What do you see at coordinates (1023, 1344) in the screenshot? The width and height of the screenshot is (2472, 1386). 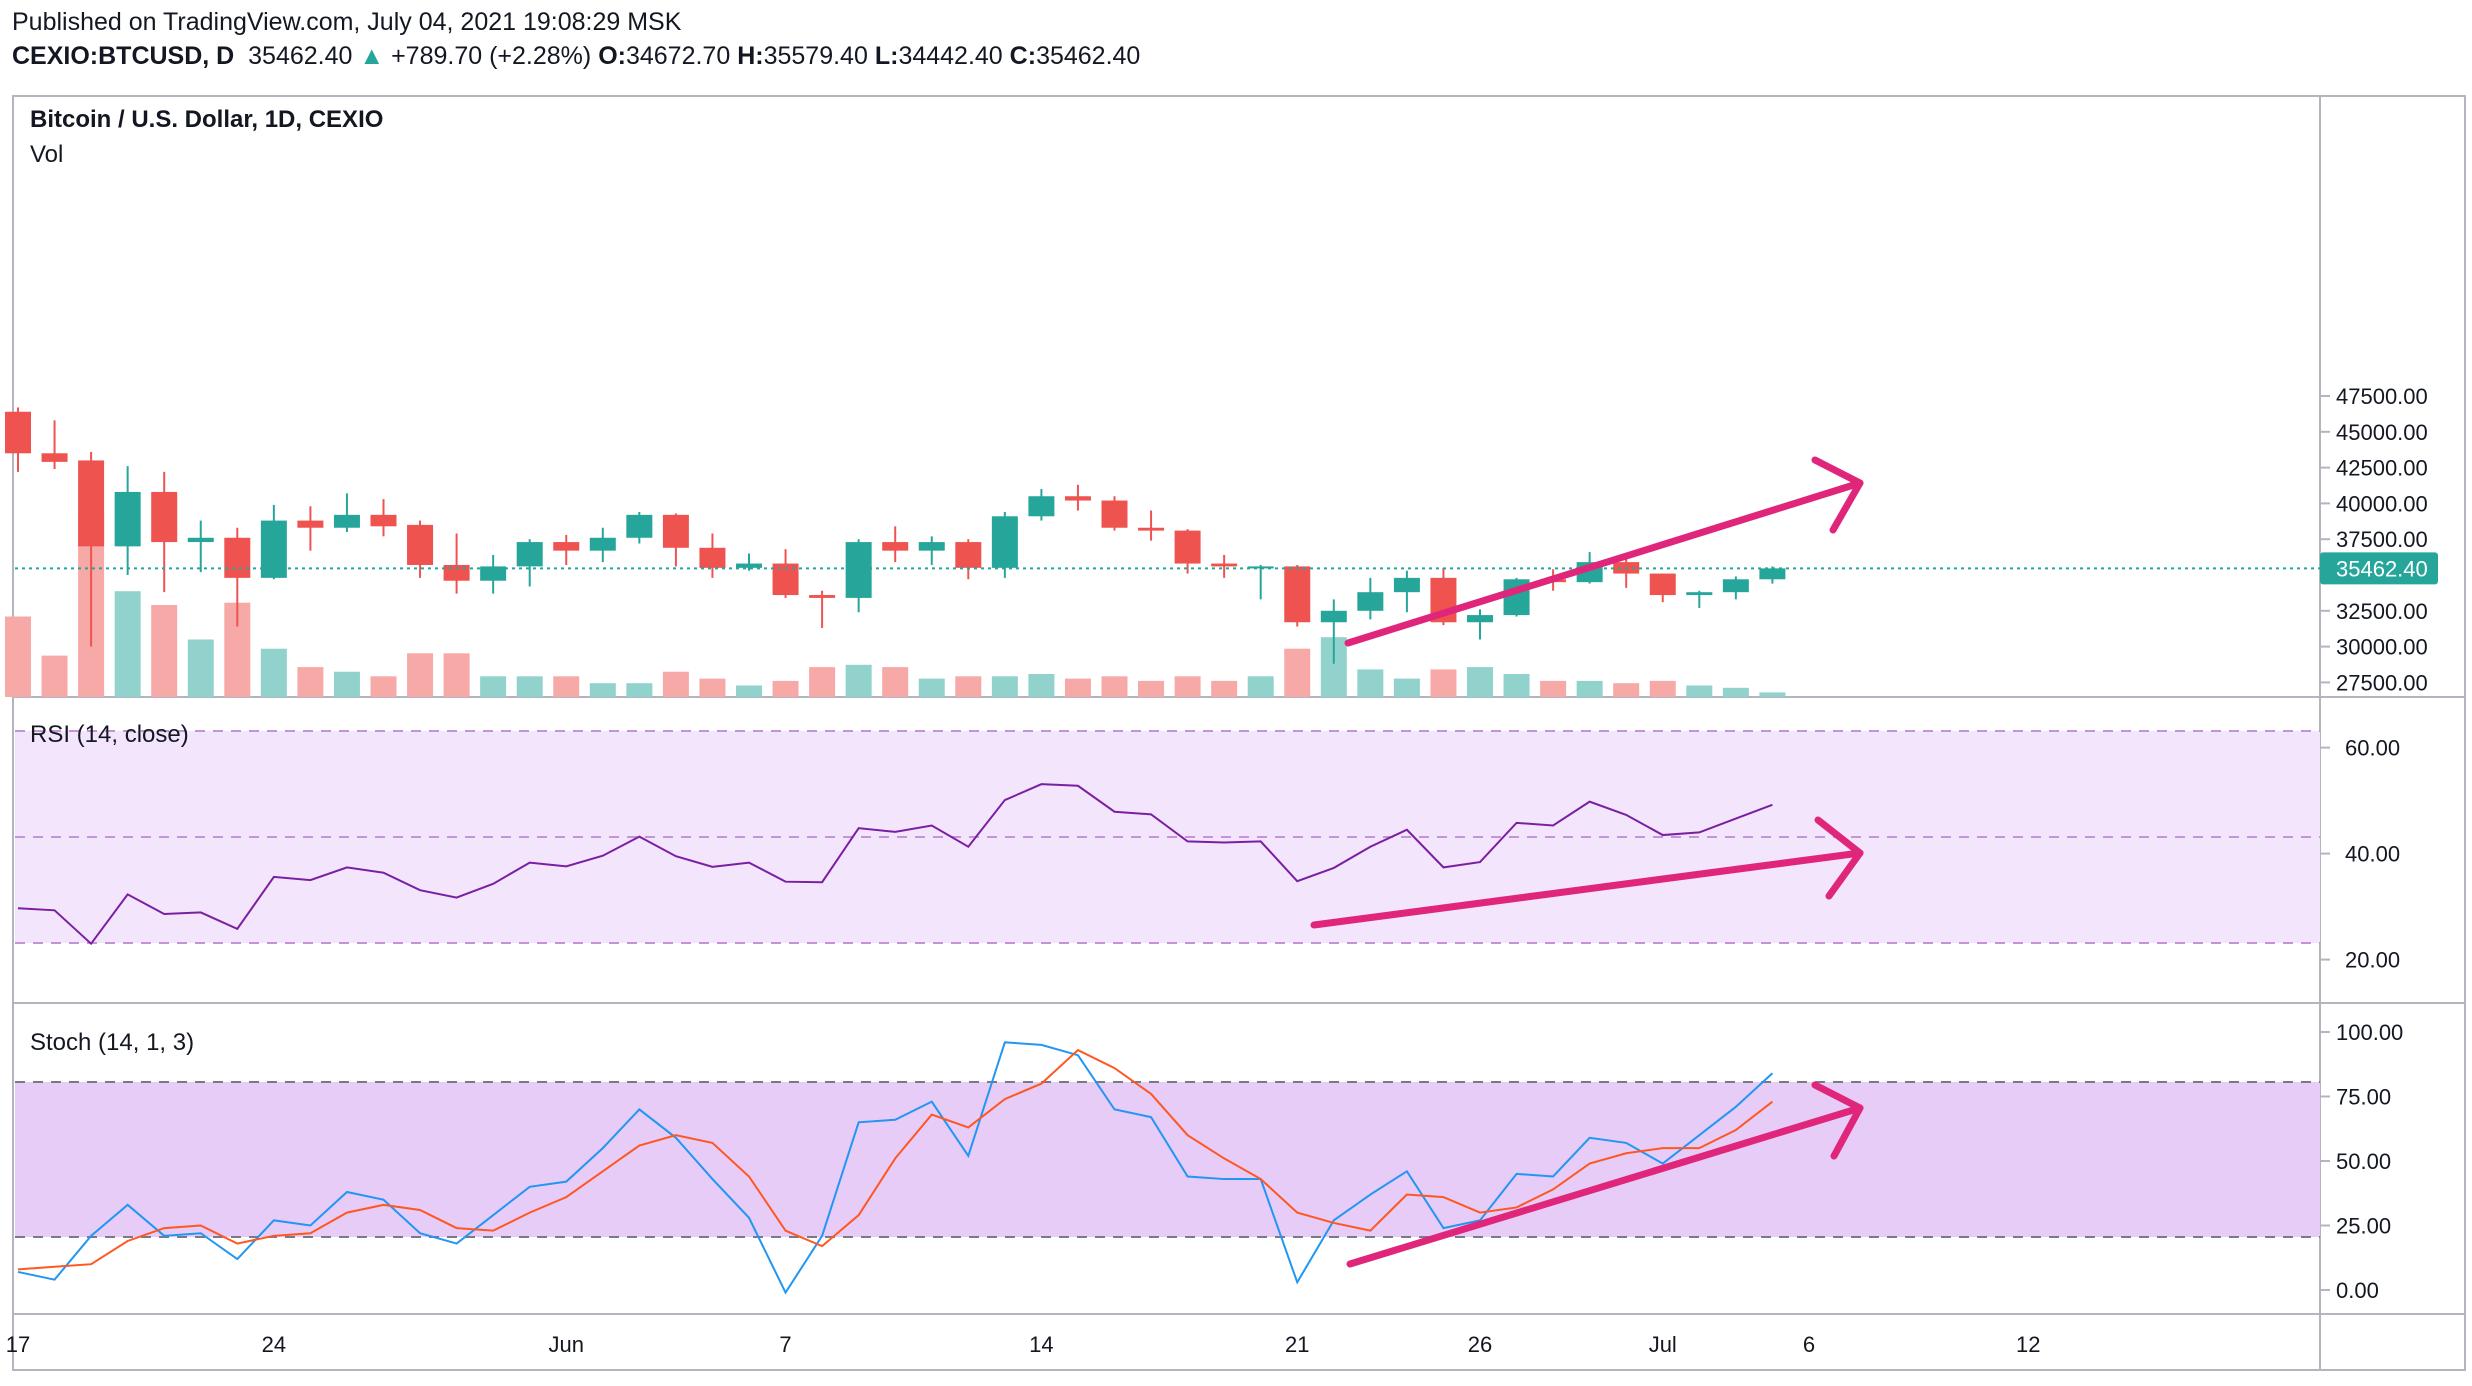 I see `time-axis: 17 24 Jun 7 14 21 26 Jul 6 12` at bounding box center [1023, 1344].